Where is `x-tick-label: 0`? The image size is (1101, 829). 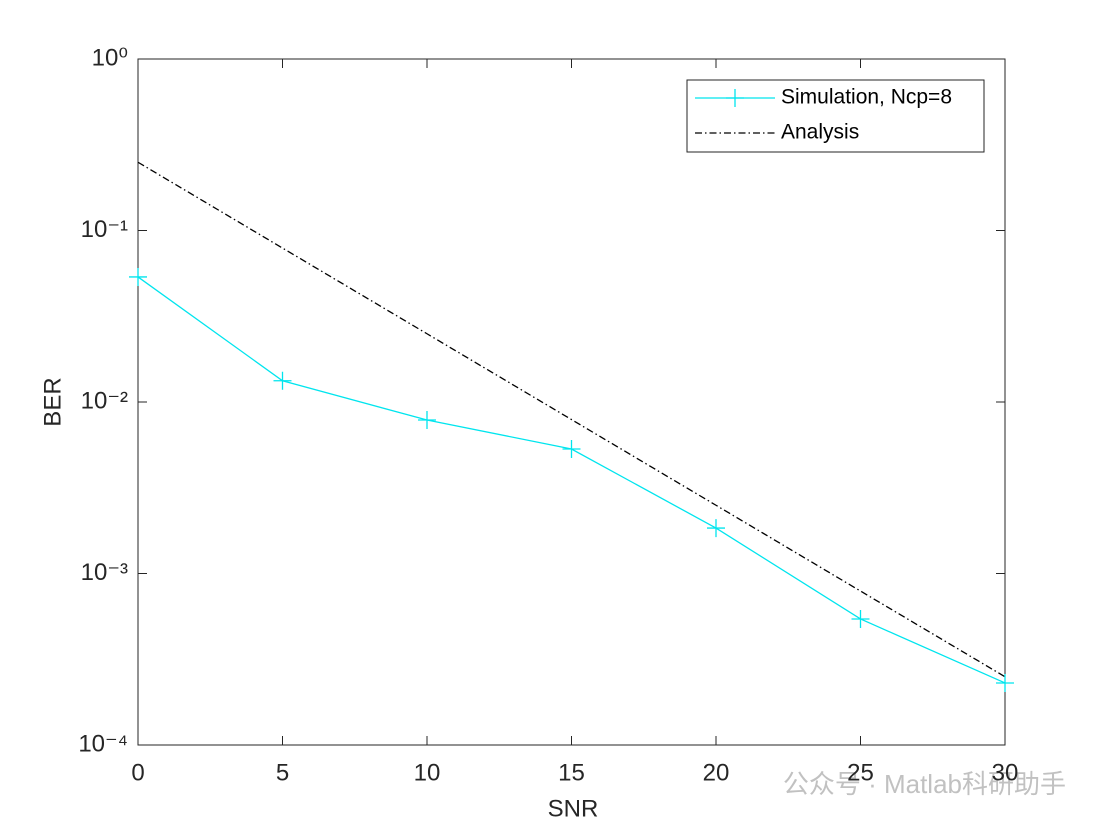
x-tick-label: 0 is located at coordinates (137, 772).